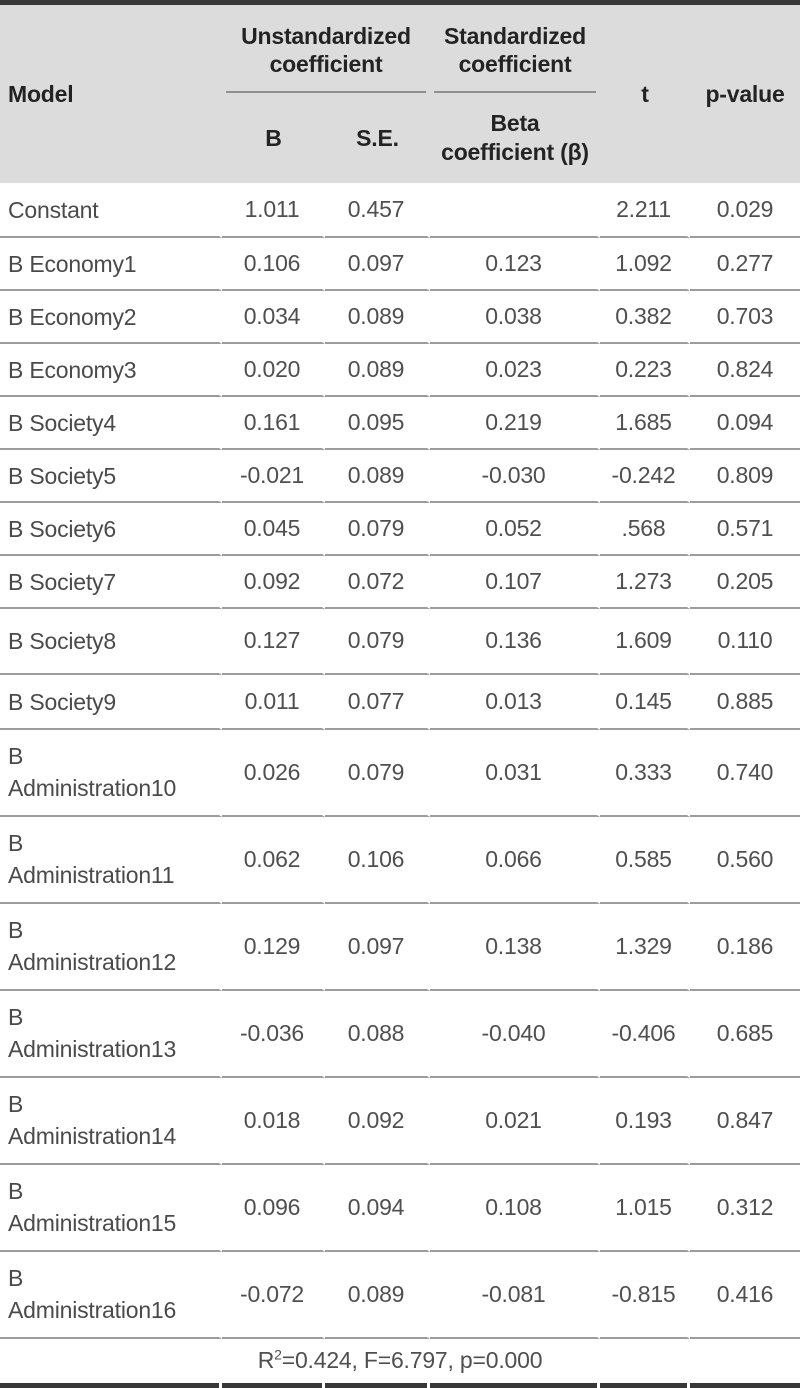 Image resolution: width=800 pixels, height=1388 pixels. What do you see at coordinates (111, 582) in the screenshot?
I see `cell-model: B Society7` at bounding box center [111, 582].